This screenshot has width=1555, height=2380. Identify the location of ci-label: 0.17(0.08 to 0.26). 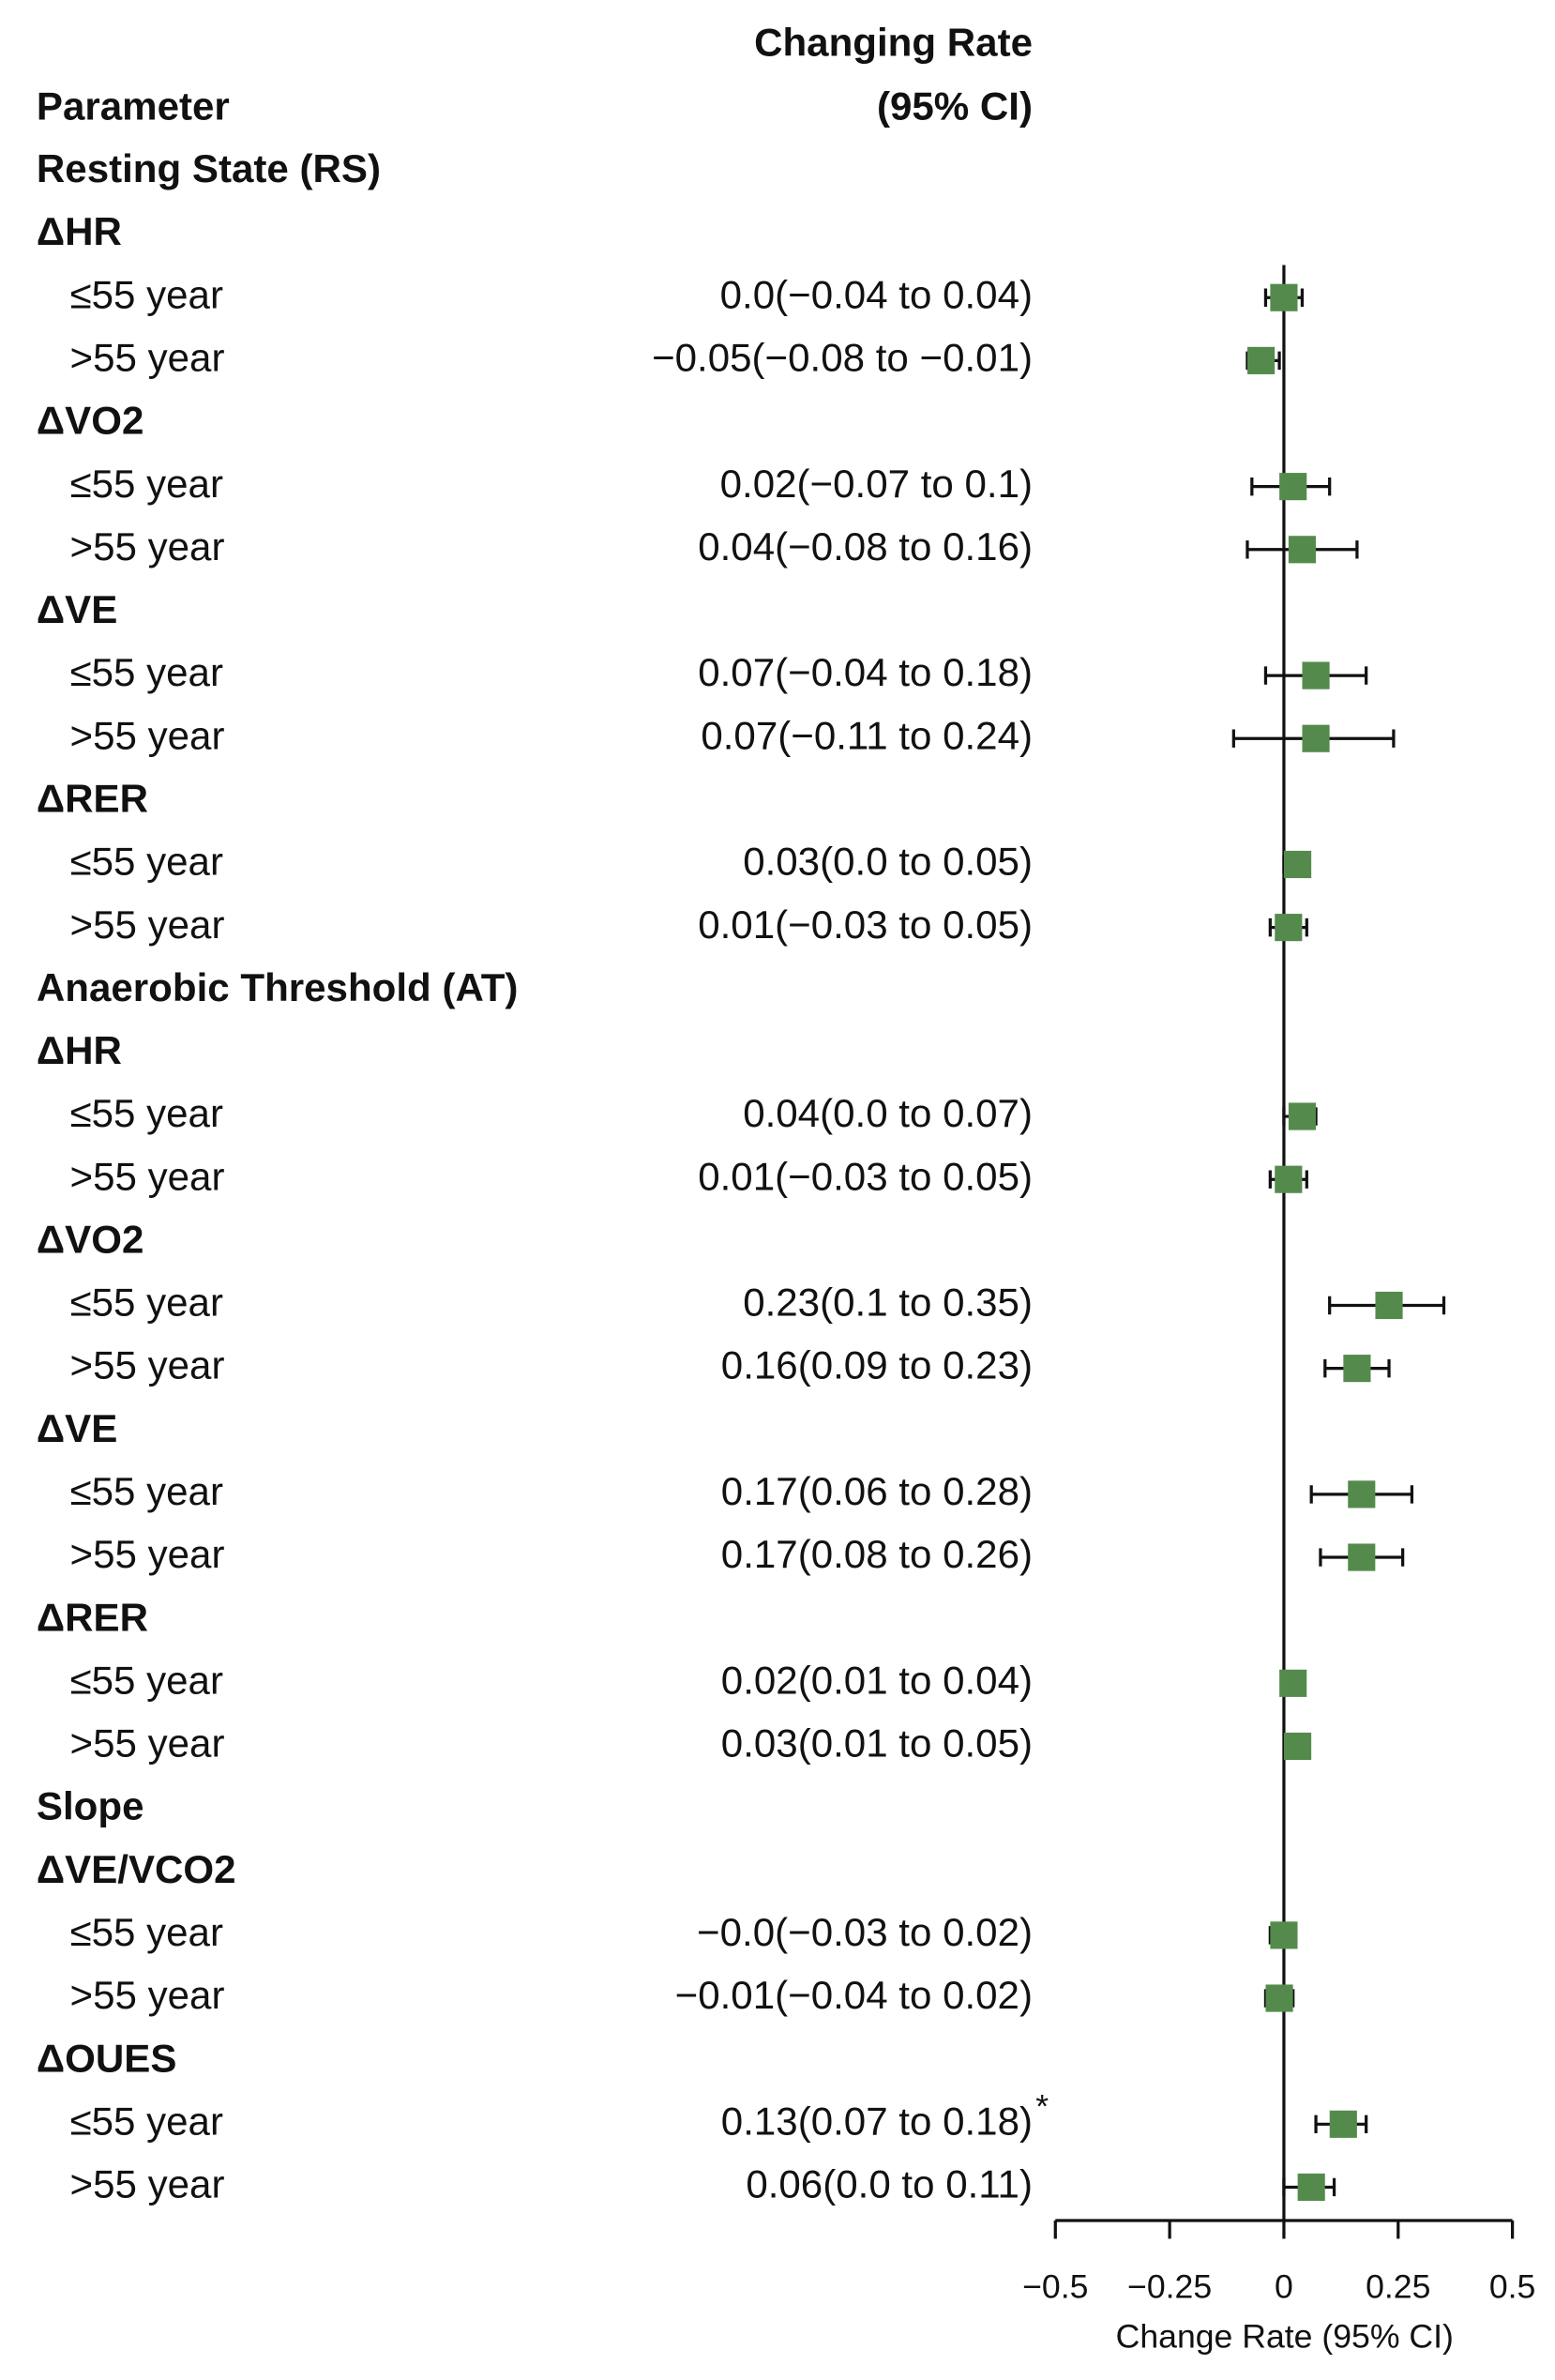
(877, 1554).